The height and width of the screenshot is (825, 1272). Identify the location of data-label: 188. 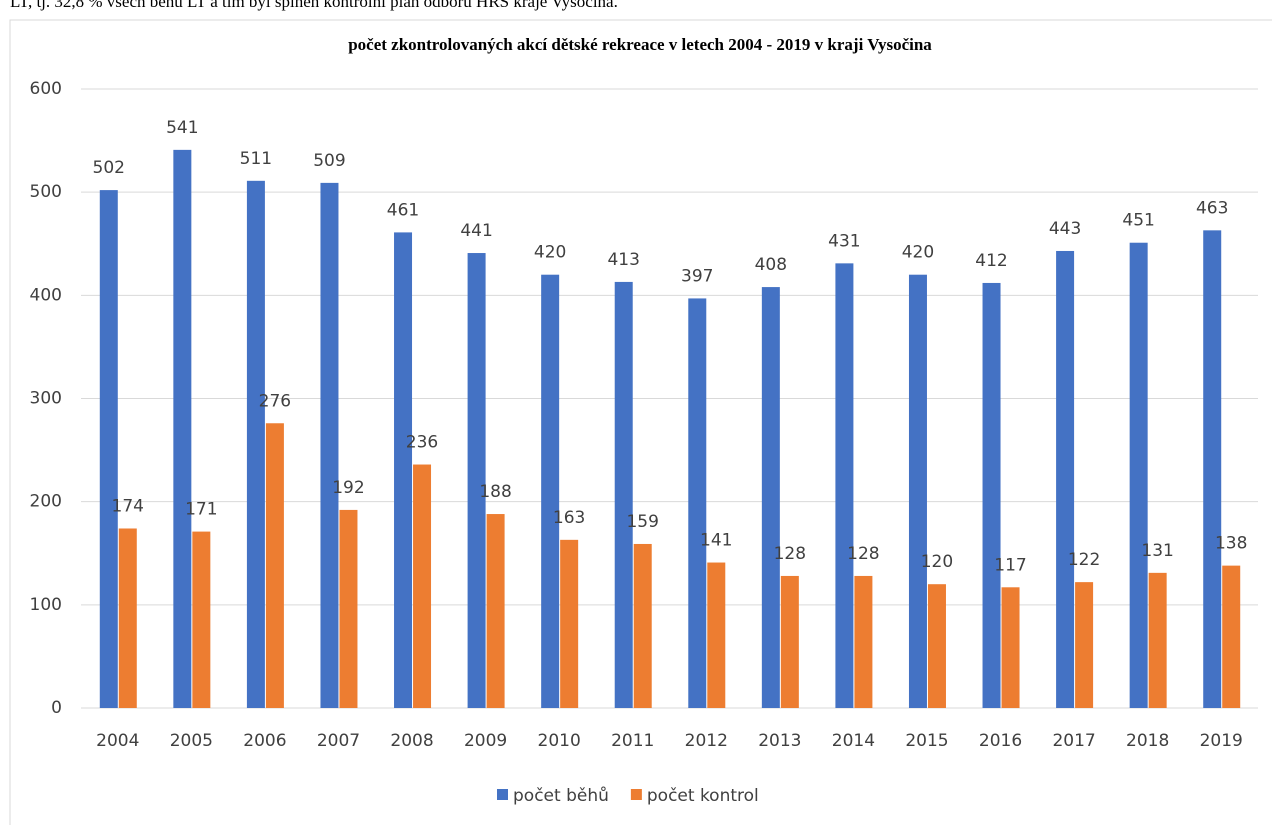
(495, 492).